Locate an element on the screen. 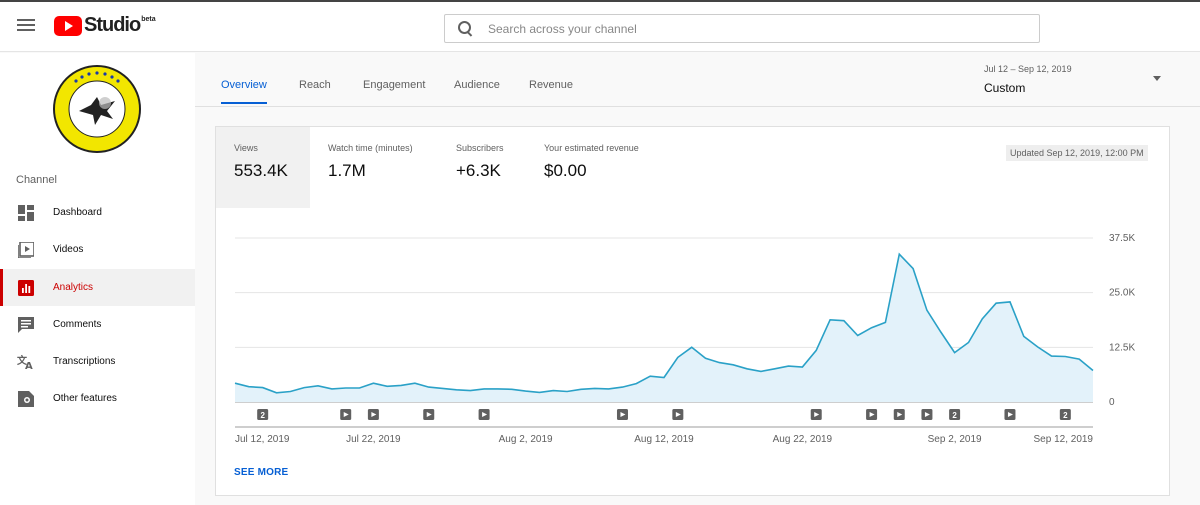  tab-overview: Overview is located at coordinates (244, 91).